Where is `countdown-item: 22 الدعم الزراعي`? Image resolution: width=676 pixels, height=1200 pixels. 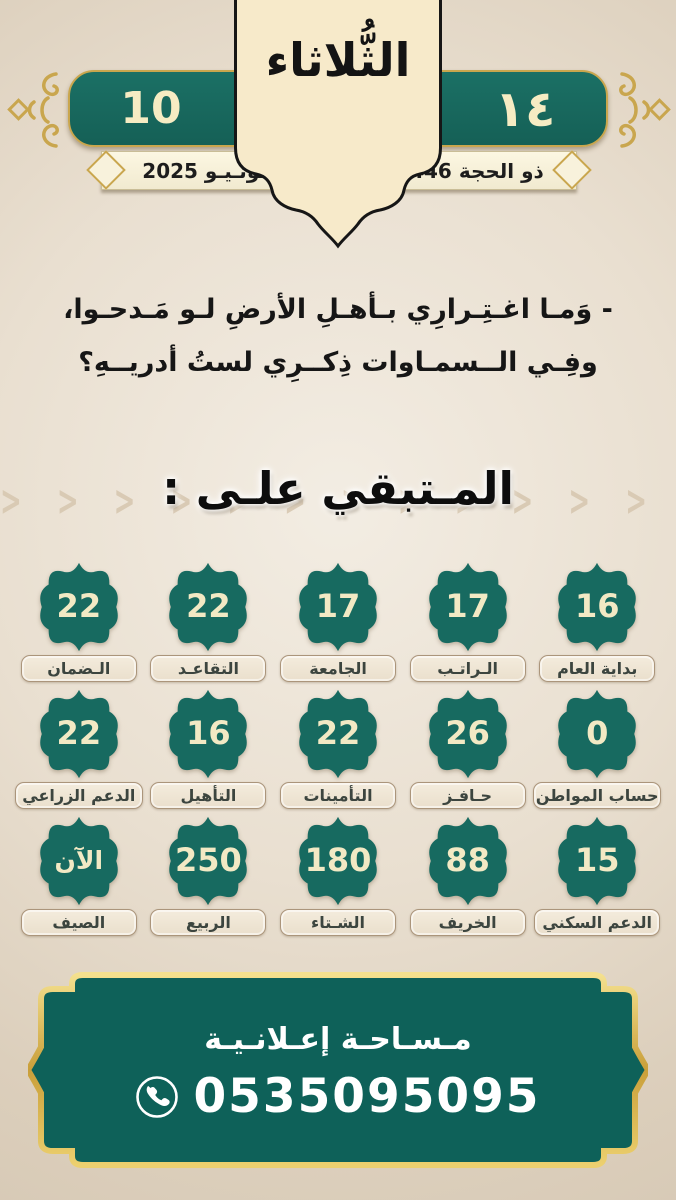
countdown-item: 22 الدعم الزراعي is located at coordinates (79, 749).